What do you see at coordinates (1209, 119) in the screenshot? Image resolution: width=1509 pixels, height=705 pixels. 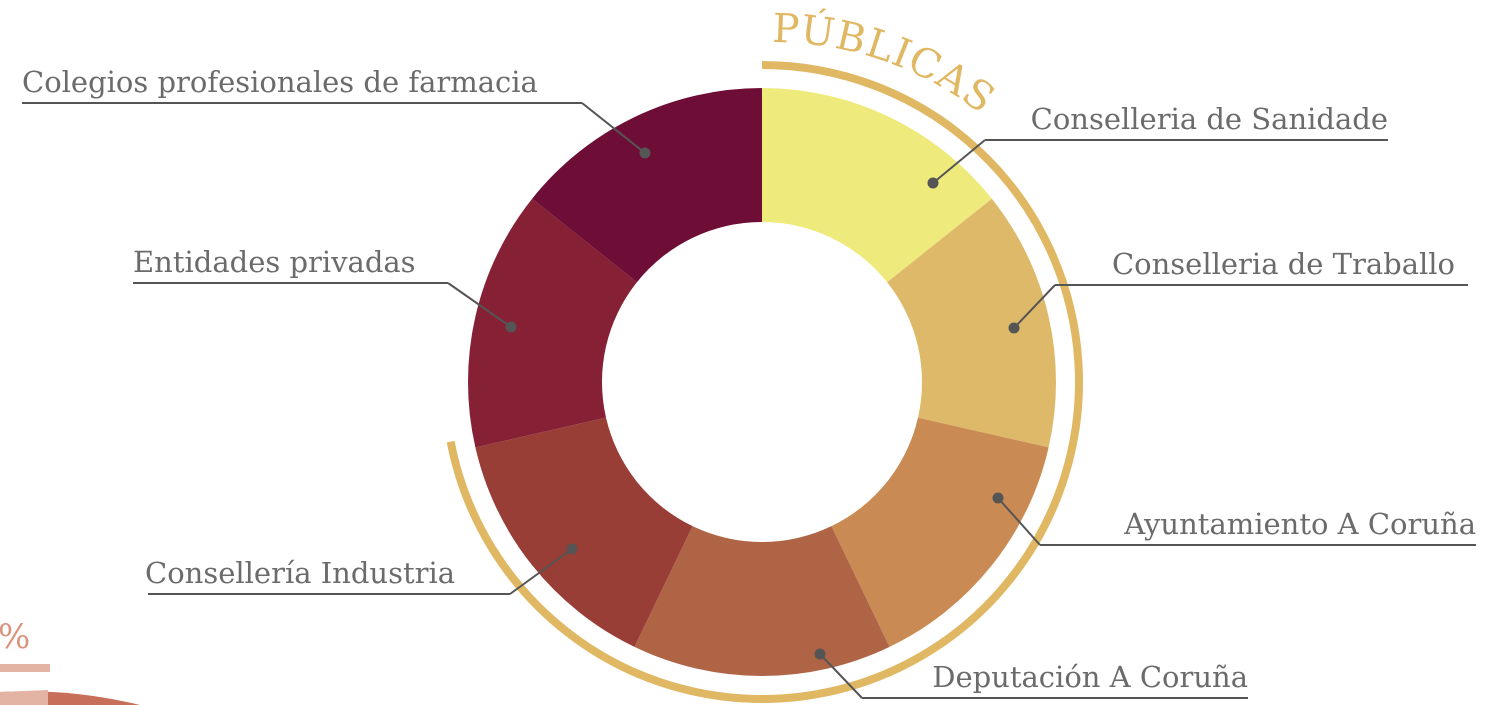 I see `category-label: Conselleria de Sanidade` at bounding box center [1209, 119].